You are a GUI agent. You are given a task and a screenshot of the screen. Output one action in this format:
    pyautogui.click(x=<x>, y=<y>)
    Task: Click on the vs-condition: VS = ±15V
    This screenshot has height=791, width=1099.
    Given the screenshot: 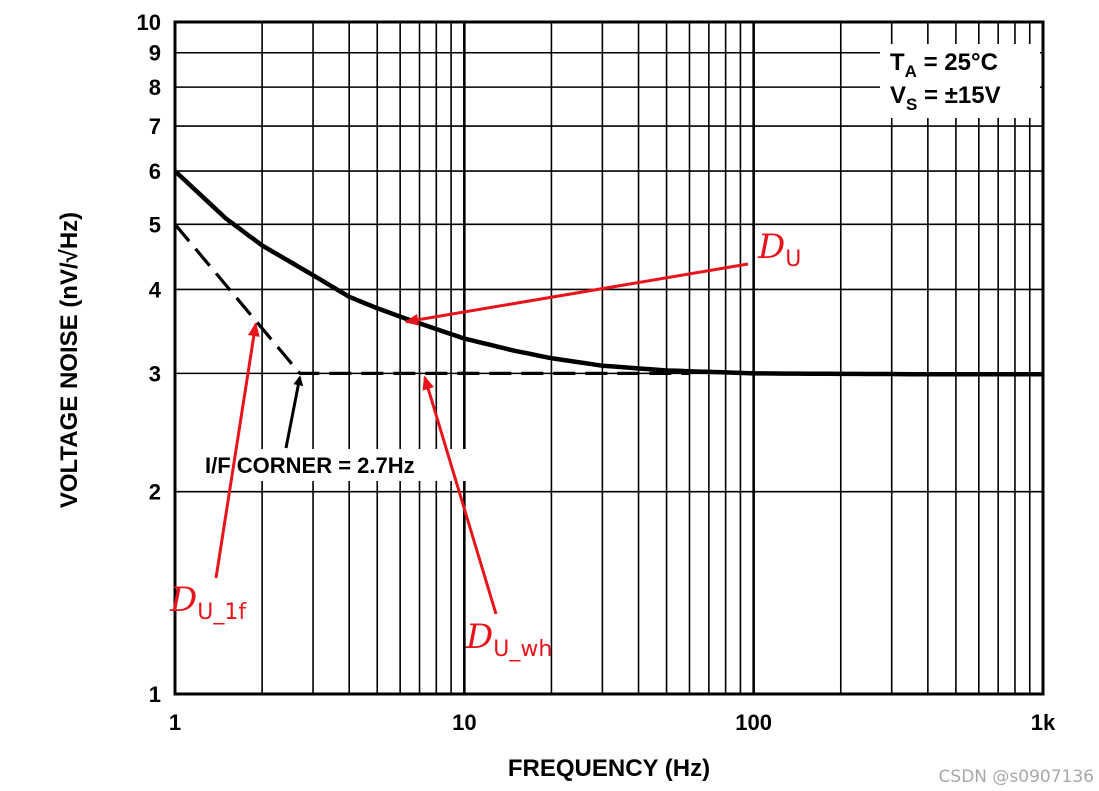 What is the action you would take?
    pyautogui.click(x=945, y=98)
    